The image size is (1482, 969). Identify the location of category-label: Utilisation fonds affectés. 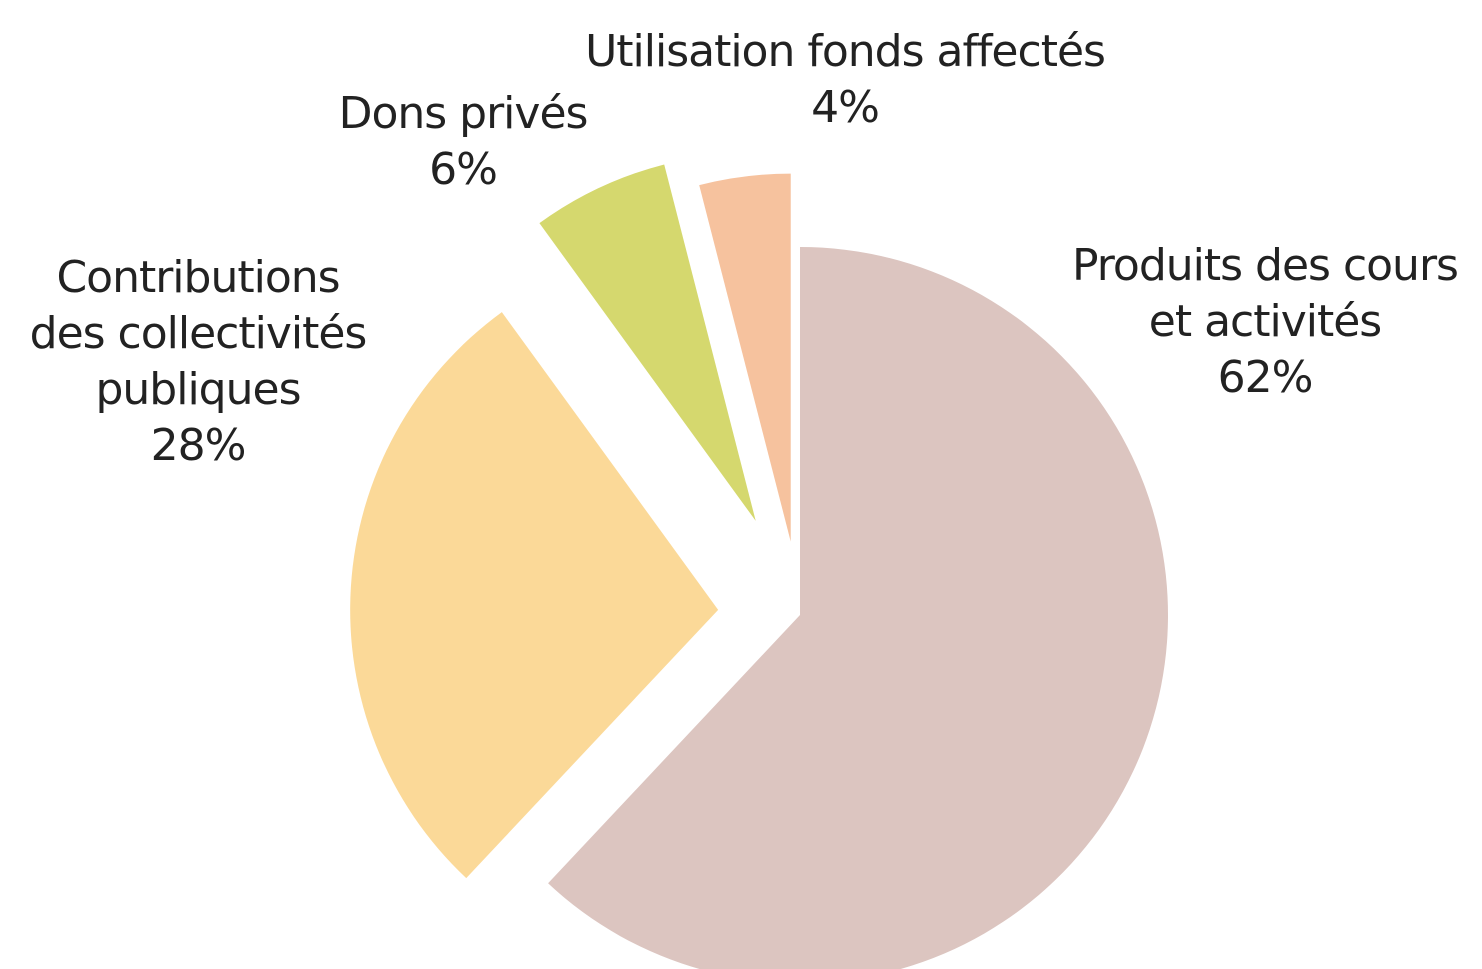
(845, 51).